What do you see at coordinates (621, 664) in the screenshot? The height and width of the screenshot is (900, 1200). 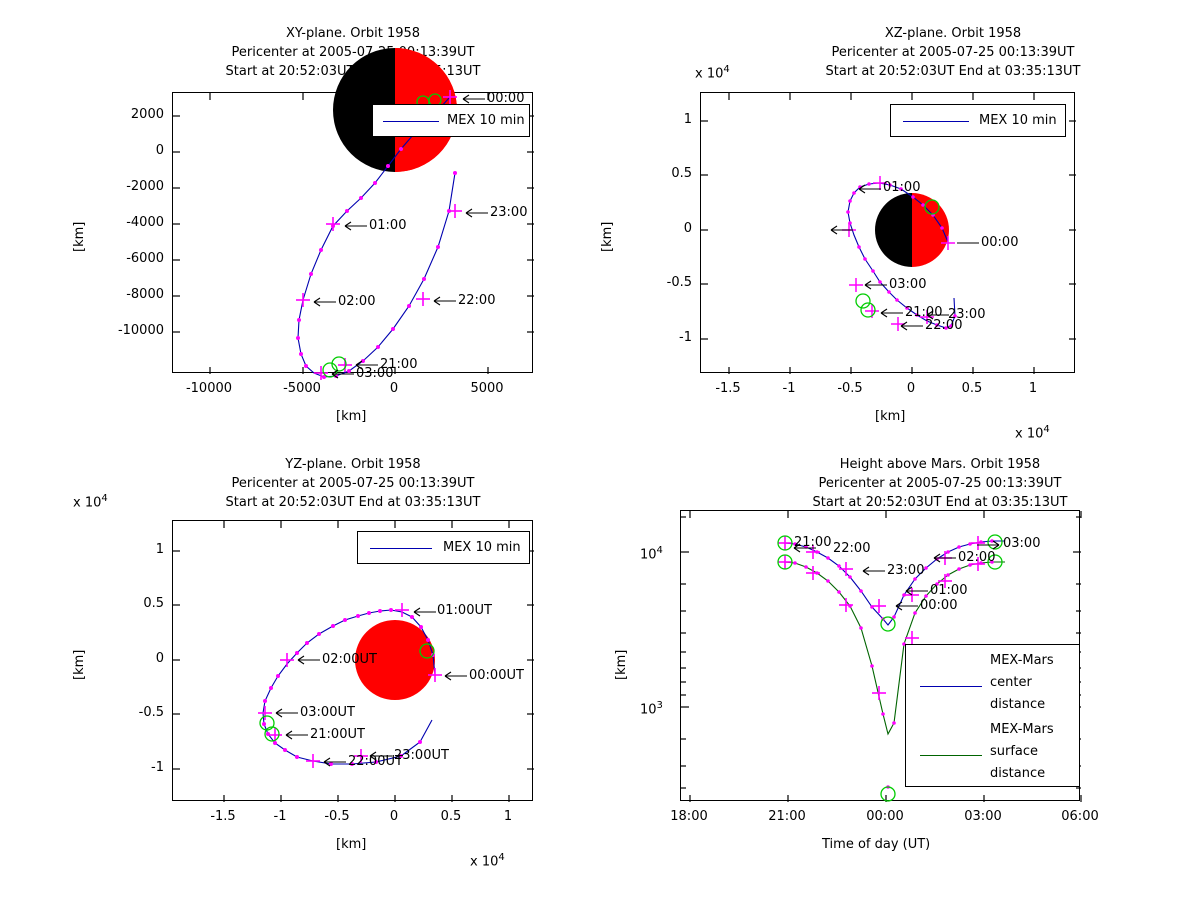 I see `panel-height-ylabel: [km]` at bounding box center [621, 664].